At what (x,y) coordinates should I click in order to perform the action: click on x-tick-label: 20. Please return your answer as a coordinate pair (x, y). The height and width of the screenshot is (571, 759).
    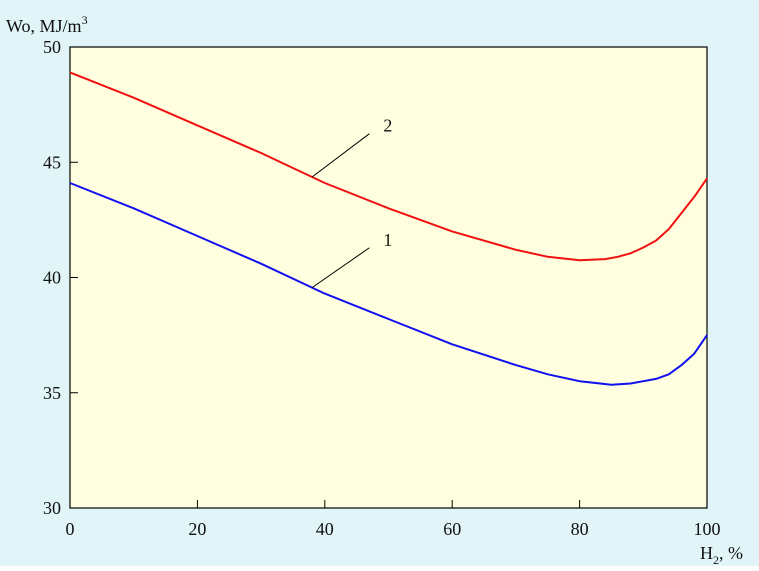
    Looking at the image, I should click on (197, 529).